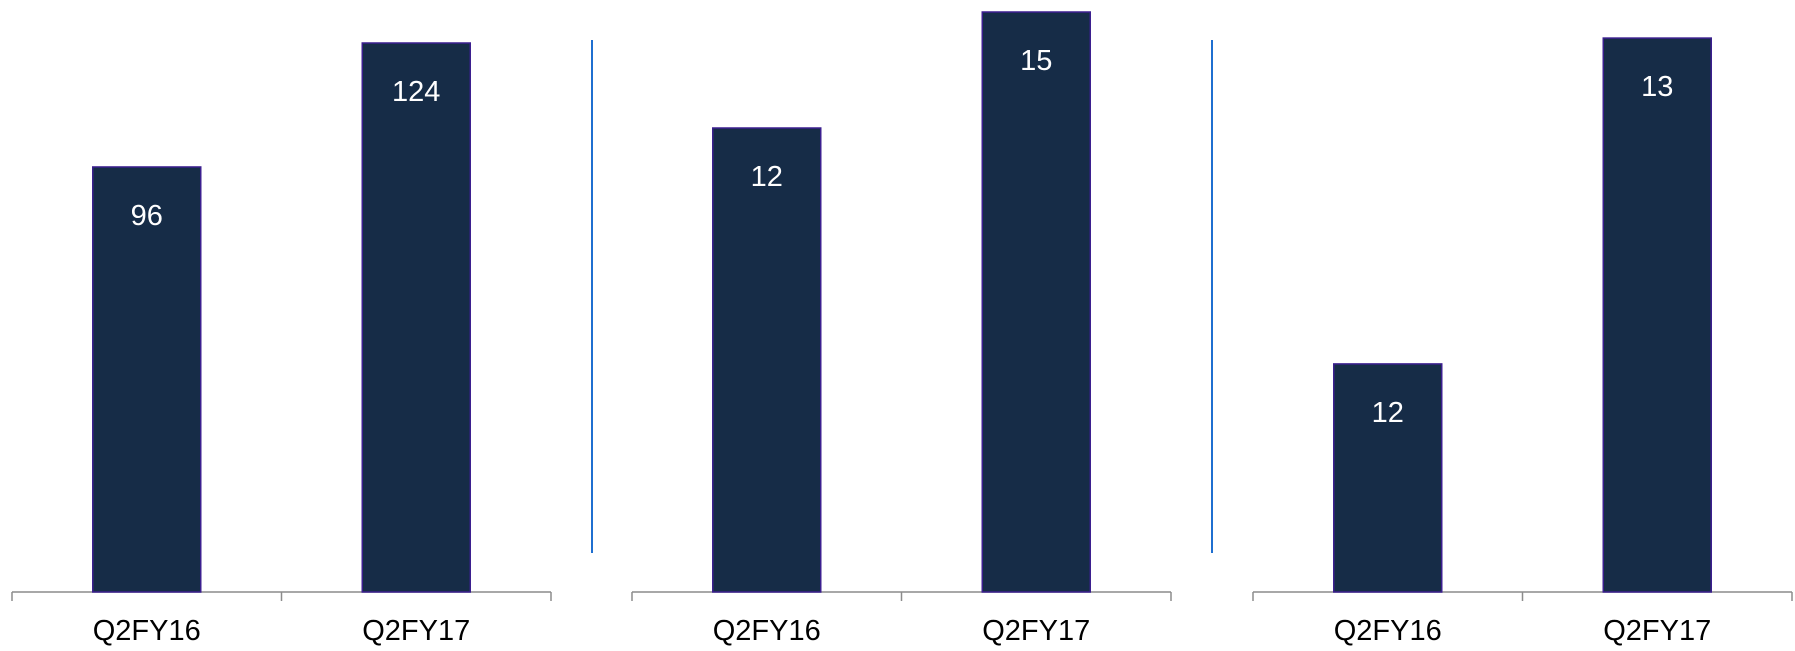 Image resolution: width=1795 pixels, height=651 pixels. Describe the element at coordinates (147, 216) in the screenshot. I see `bar-value-label: 96` at that location.